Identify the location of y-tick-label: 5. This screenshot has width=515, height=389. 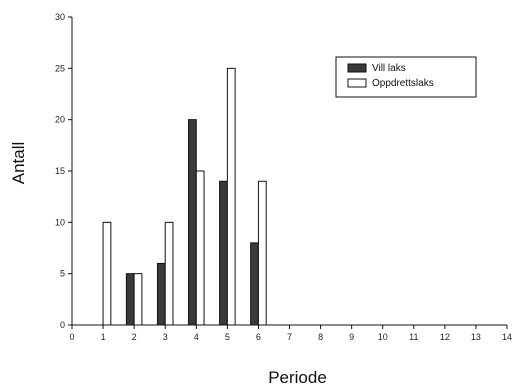
(62, 274).